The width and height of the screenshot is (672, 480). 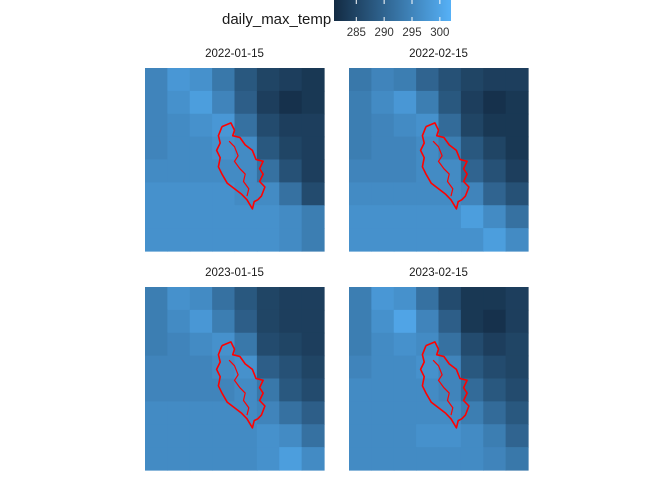 I want to click on legend-title: daily_max_temp, so click(x=277, y=19).